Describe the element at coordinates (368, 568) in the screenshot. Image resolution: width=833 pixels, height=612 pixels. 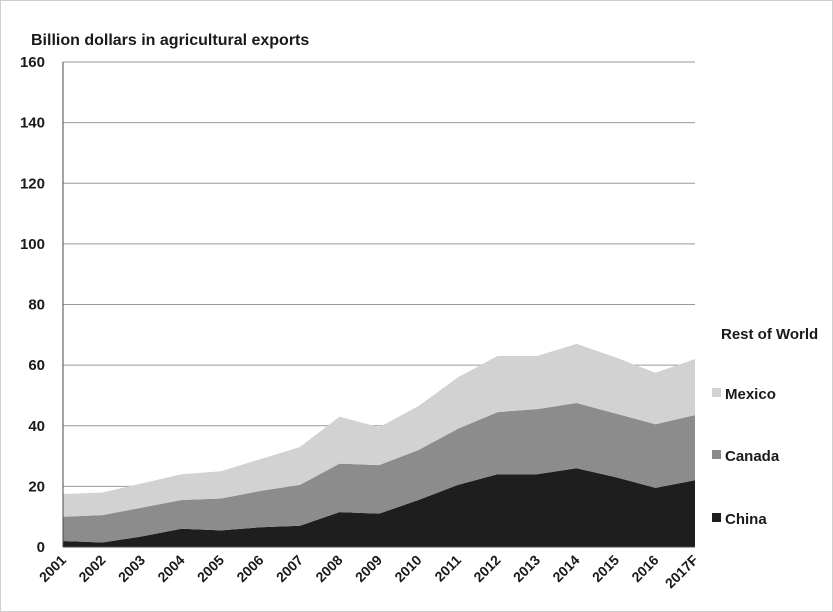
I see `x-tick-label-2009: 2009` at that location.